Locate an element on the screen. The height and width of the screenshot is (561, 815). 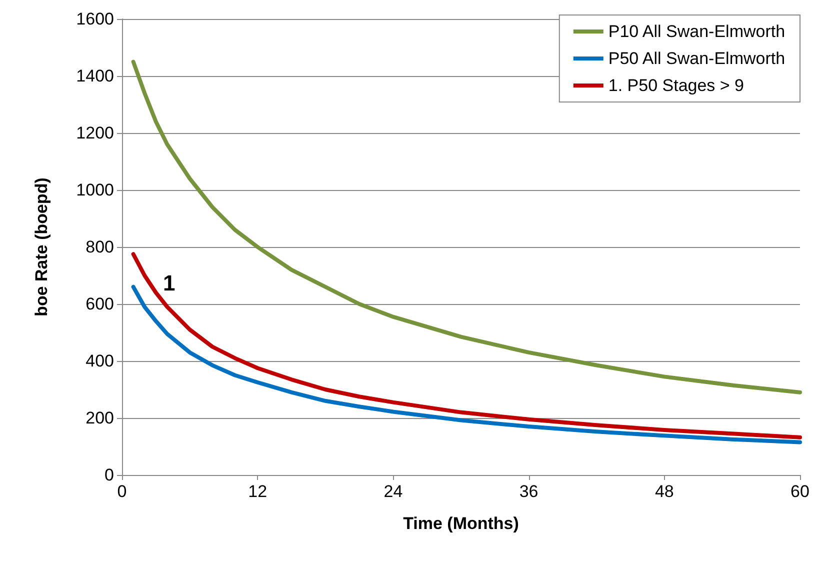
y-tick-label: 0 is located at coordinates (109, 475).